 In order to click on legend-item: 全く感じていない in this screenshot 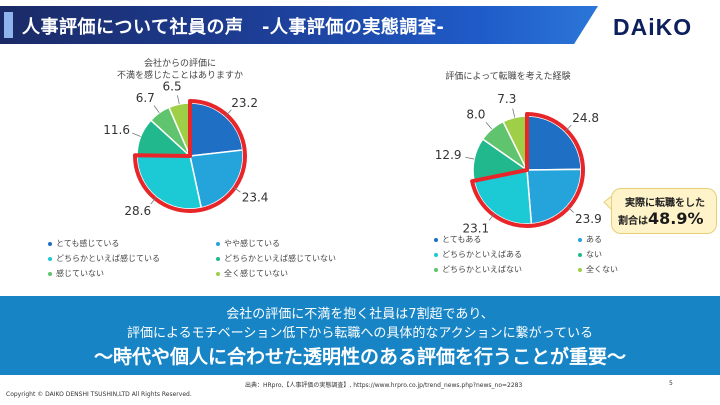, I will do `click(252, 273)`.